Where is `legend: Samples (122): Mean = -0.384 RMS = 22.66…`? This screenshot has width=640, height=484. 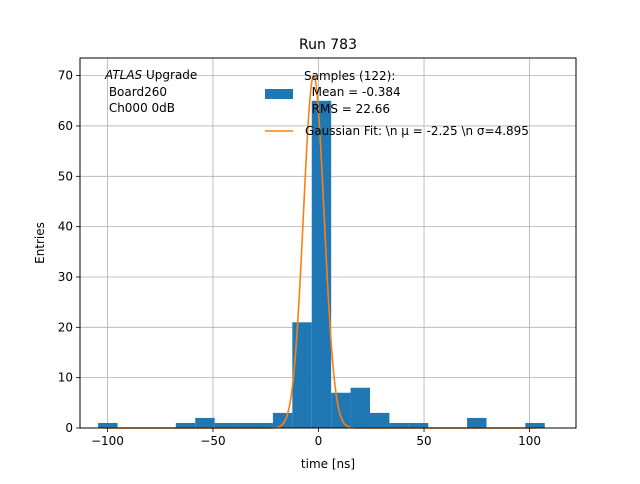
legend: Samples (122): Mean = -0.384 RMS = 22.66… is located at coordinates (397, 103).